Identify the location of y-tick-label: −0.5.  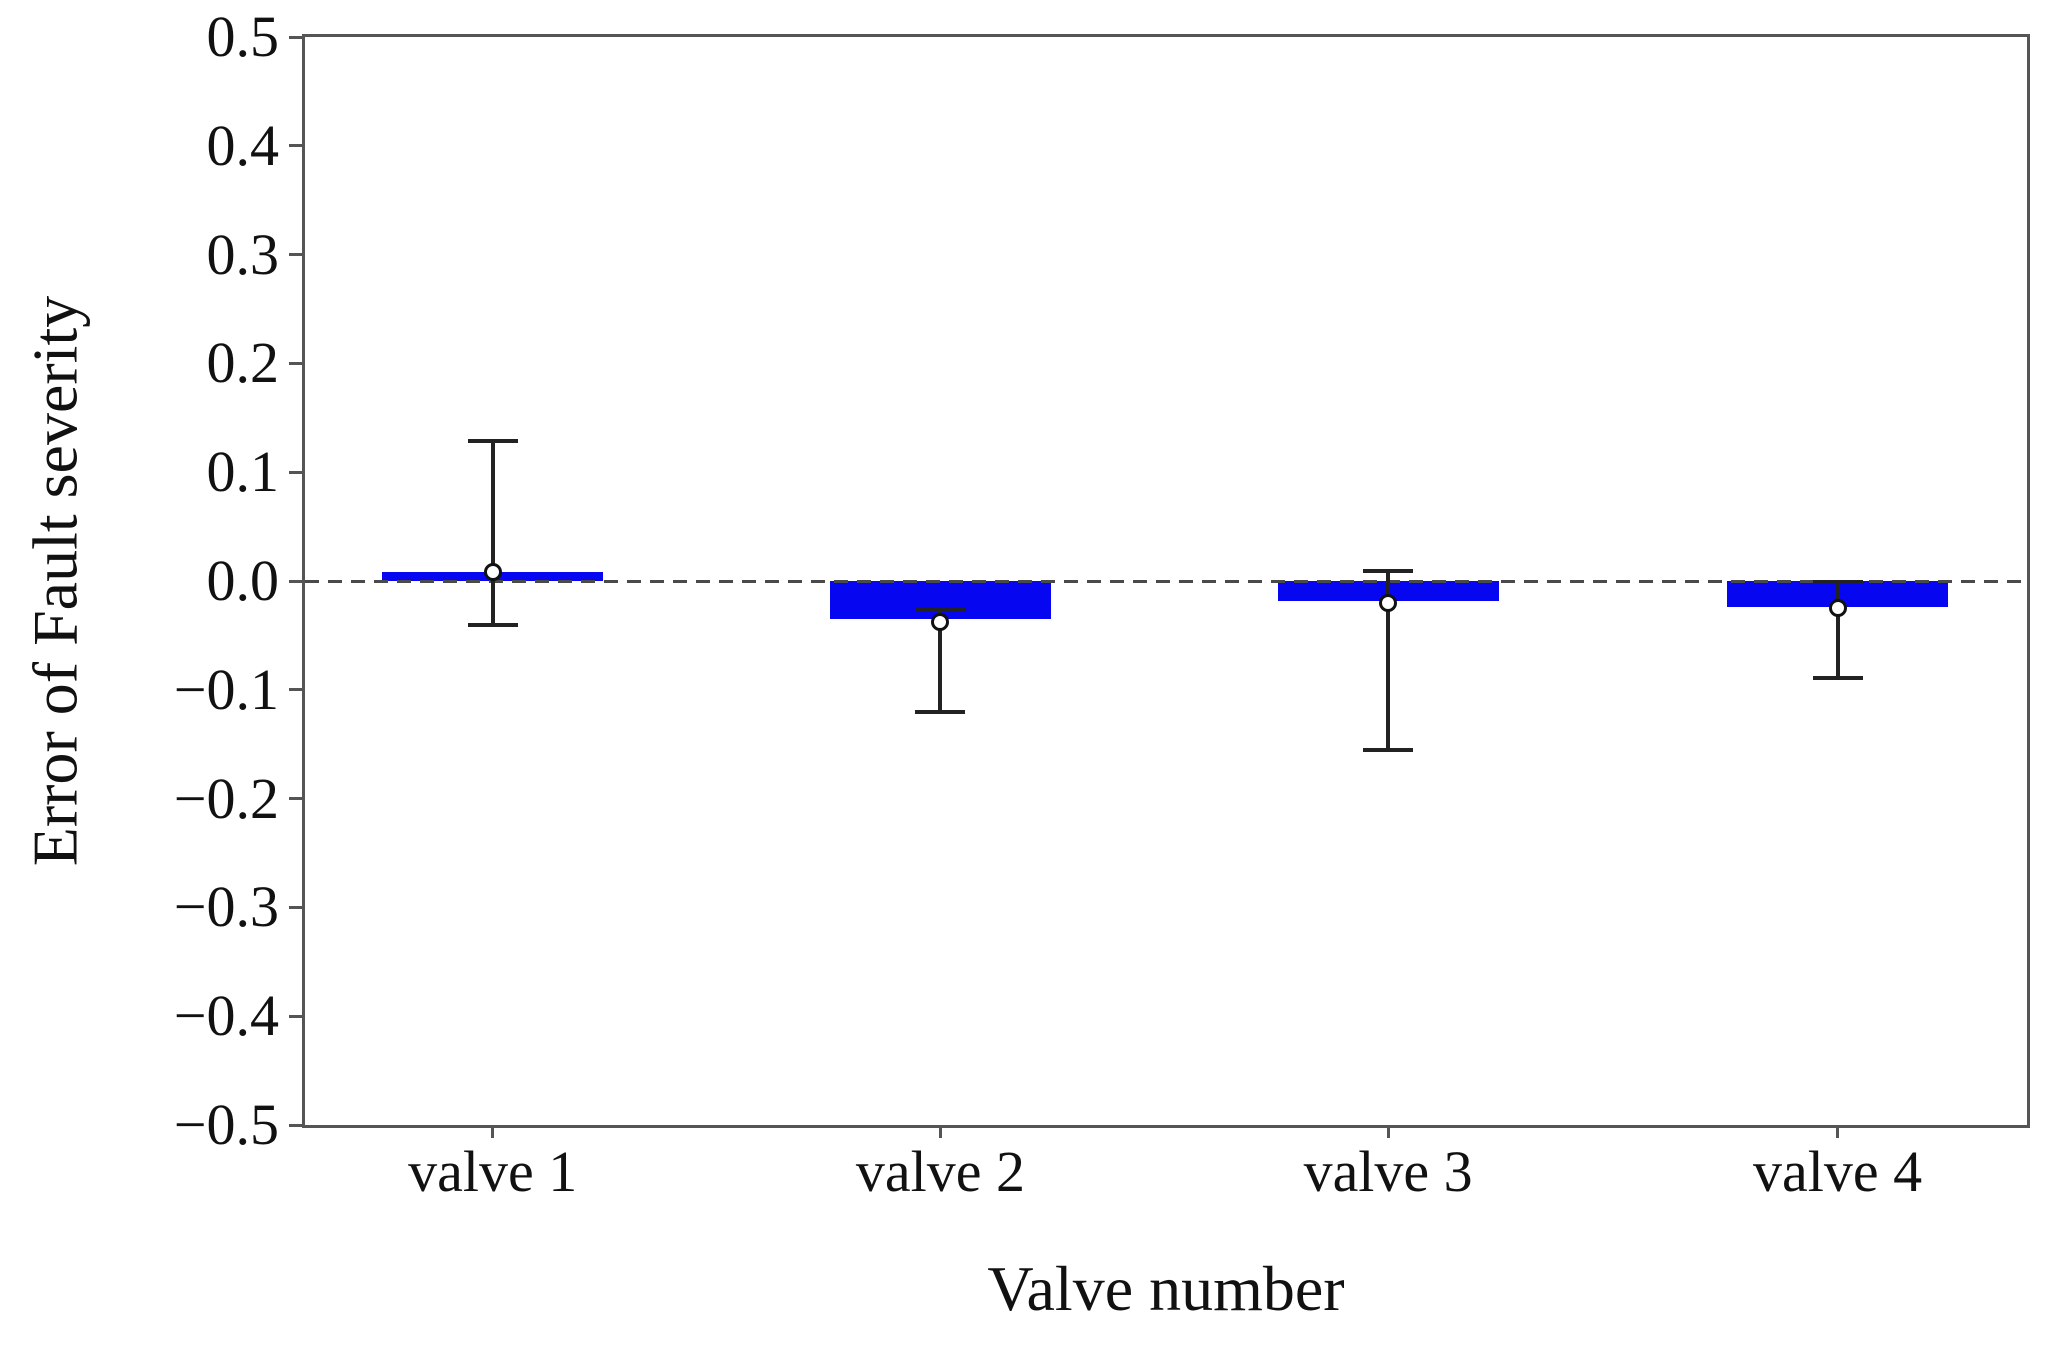
(226, 1124).